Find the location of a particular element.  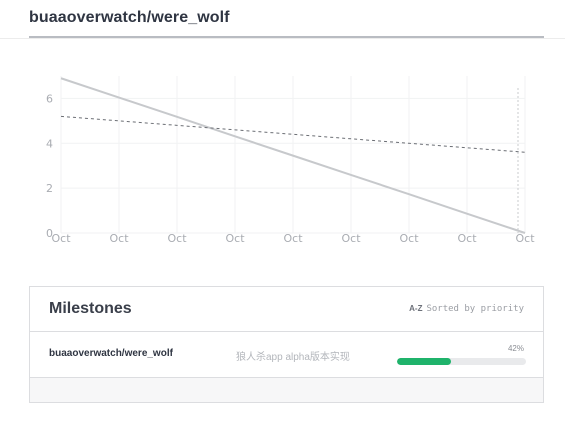

y-tick-label: 0 is located at coordinates (49, 233).